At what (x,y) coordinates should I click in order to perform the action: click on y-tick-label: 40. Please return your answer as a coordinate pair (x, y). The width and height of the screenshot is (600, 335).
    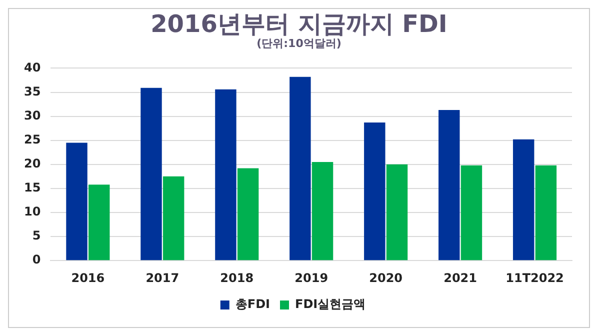
    Looking at the image, I should click on (32, 67).